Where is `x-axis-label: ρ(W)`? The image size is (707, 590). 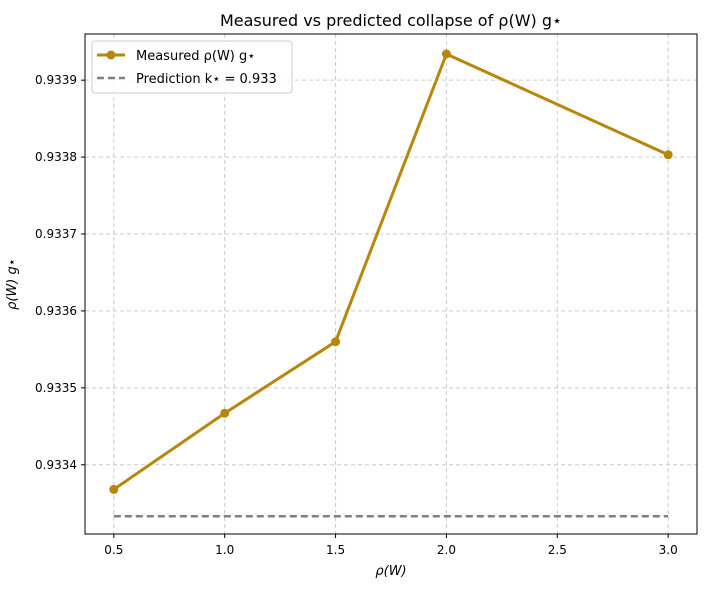 x-axis-label: ρ(W) is located at coordinates (390, 571).